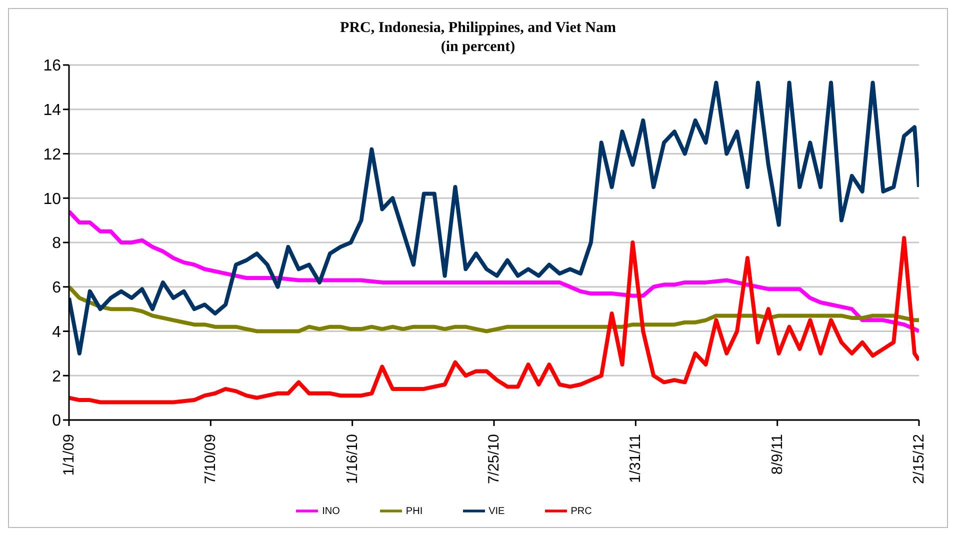  I want to click on legend-label: INO, so click(331, 511).